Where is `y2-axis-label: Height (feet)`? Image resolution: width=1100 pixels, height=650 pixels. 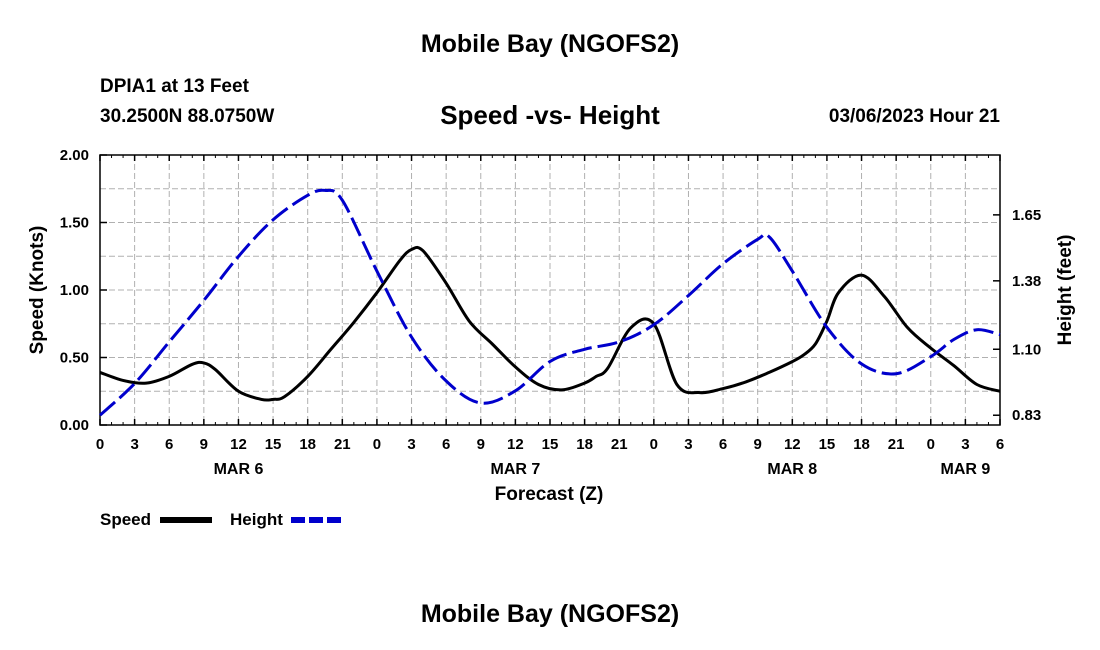
y2-axis-label: Height (feet) is located at coordinates (1065, 290).